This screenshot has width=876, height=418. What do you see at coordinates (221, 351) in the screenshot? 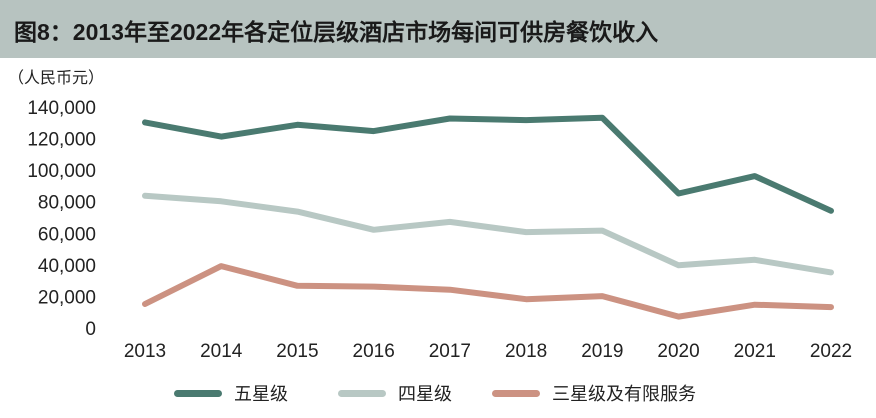
I see `x-tick-label: 2014` at bounding box center [221, 351].